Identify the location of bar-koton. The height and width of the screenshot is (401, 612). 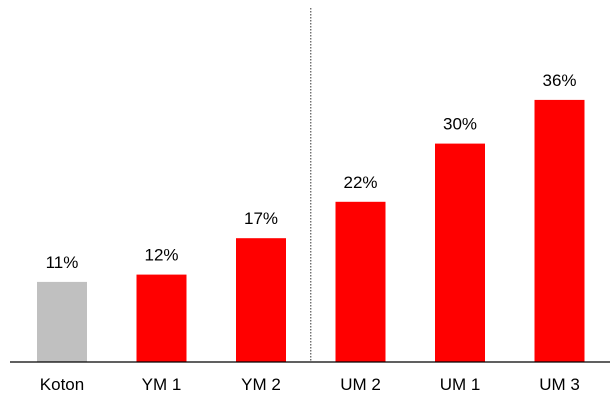
(62, 321).